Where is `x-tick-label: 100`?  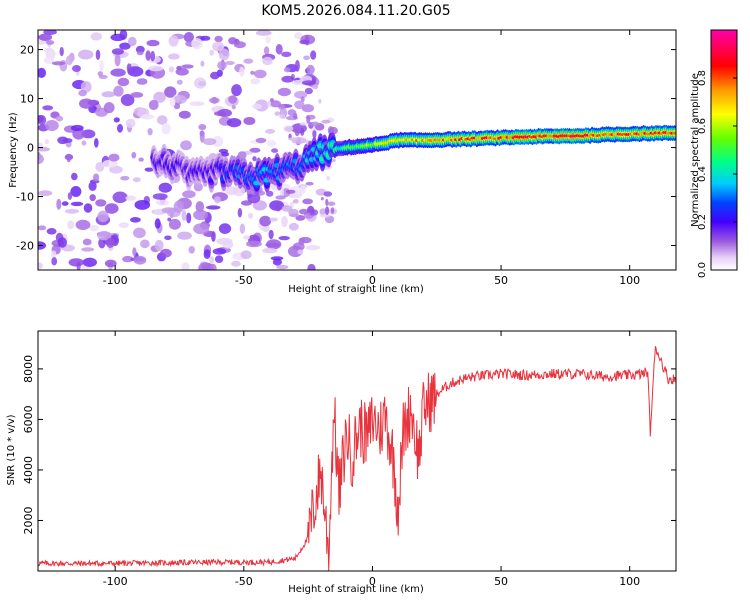 x-tick-label: 100 is located at coordinates (629, 280).